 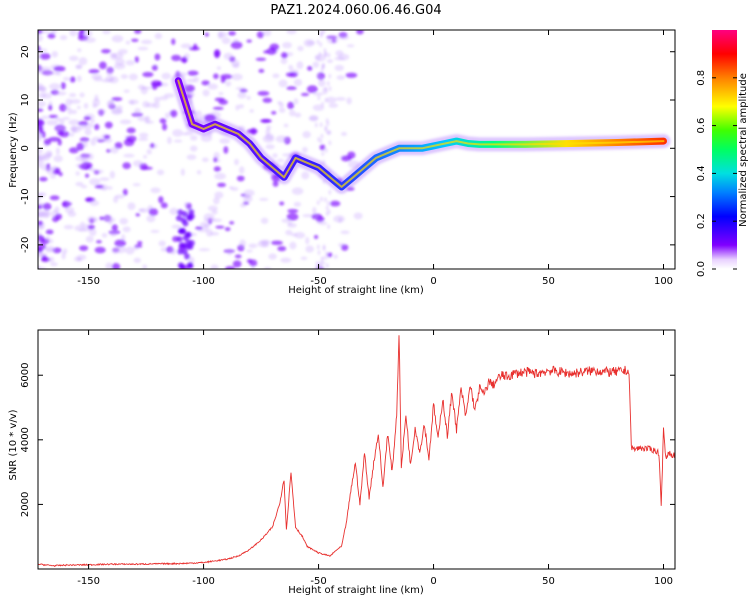 I want to click on snr-y-tick-label: 2000, so click(x=25, y=504).